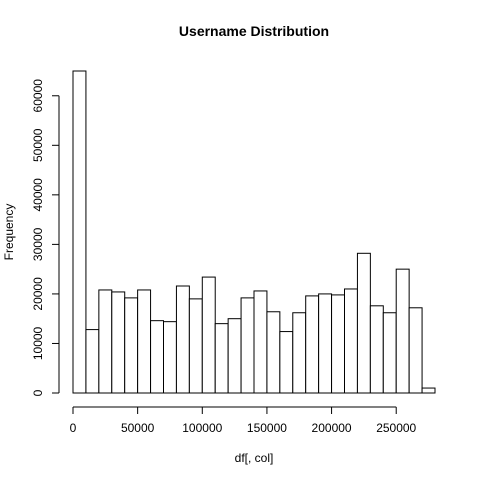 This screenshot has height=480, width=480. What do you see at coordinates (267, 428) in the screenshot?
I see `x-tick-label: 150000` at bounding box center [267, 428].